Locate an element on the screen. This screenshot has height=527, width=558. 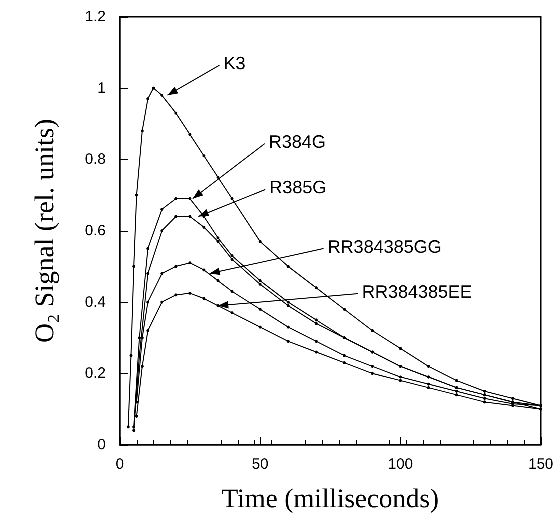
x-tick-label: 50 is located at coordinates (260, 464).